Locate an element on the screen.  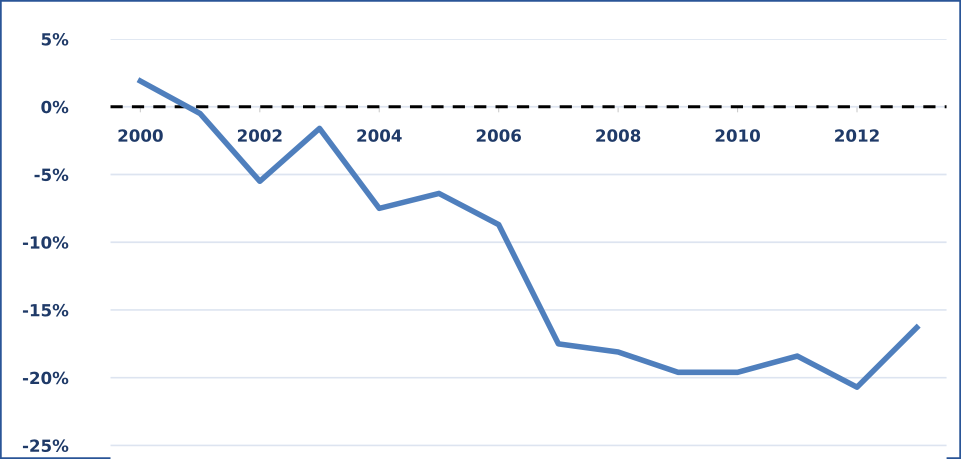
x-tick-label: 2010 is located at coordinates (738, 135).